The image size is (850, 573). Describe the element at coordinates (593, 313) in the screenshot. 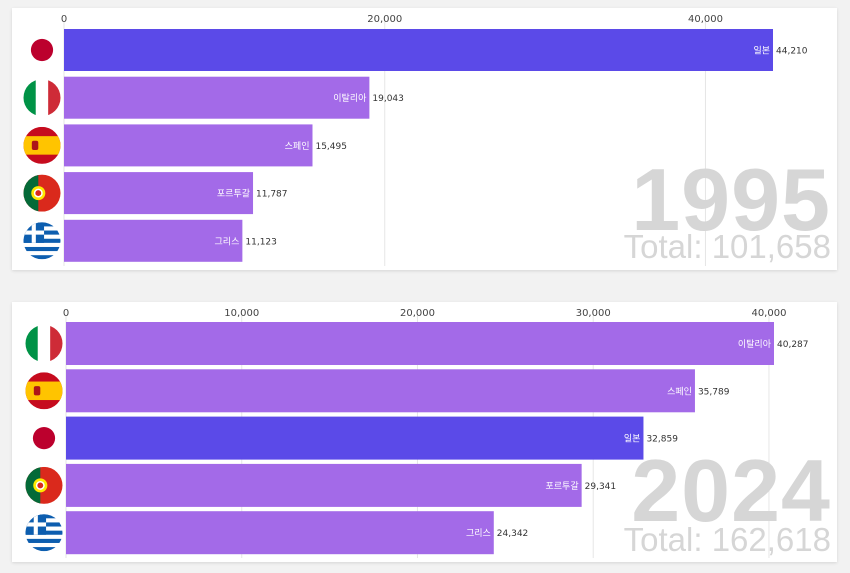

I see `tick-label: 30,000` at that location.